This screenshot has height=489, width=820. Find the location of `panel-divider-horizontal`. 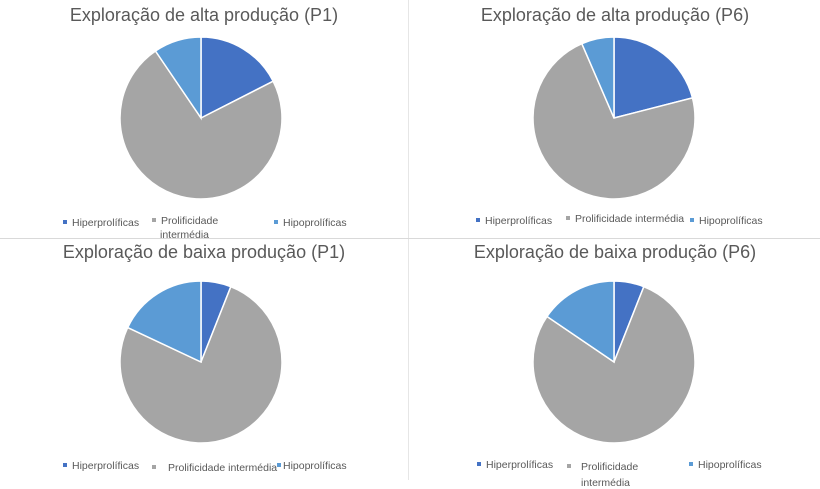

panel-divider-horizontal is located at coordinates (410, 238).